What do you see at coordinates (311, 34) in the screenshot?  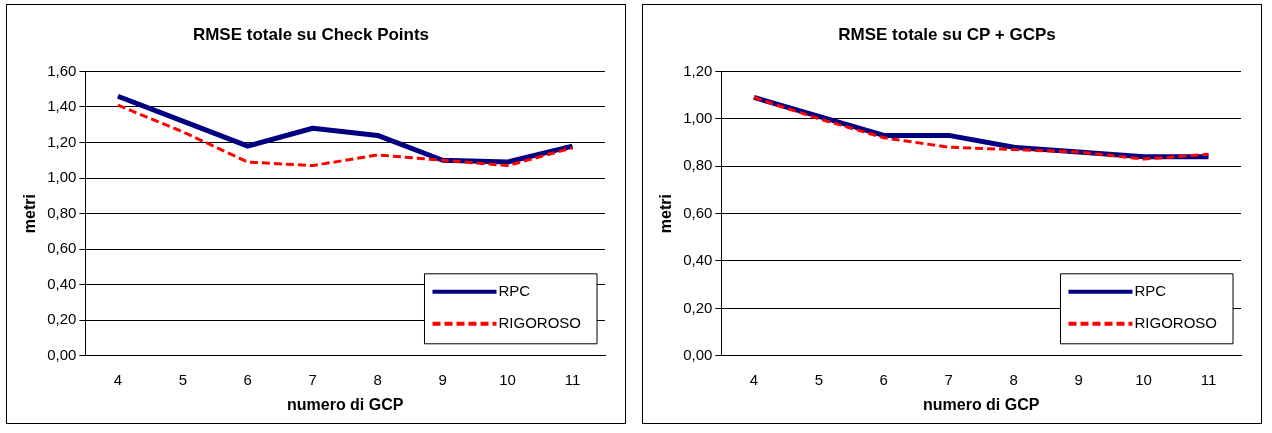 I see `chart-title: RMSE totale su Check Points` at bounding box center [311, 34].